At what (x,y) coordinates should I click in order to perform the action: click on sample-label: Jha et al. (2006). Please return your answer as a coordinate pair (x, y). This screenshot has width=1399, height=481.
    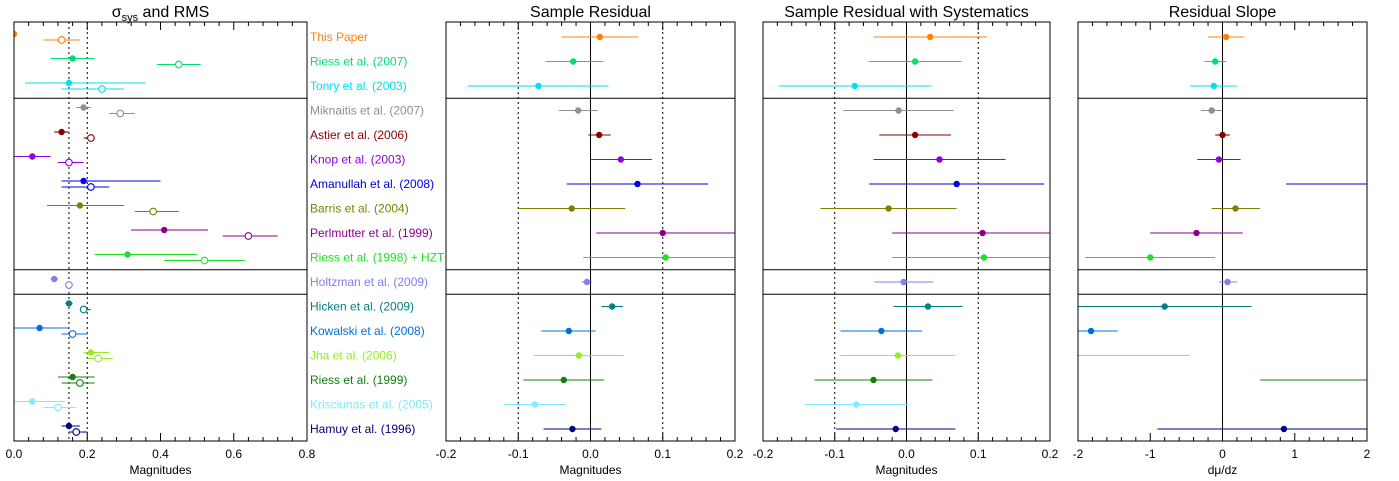
    Looking at the image, I should click on (353, 356).